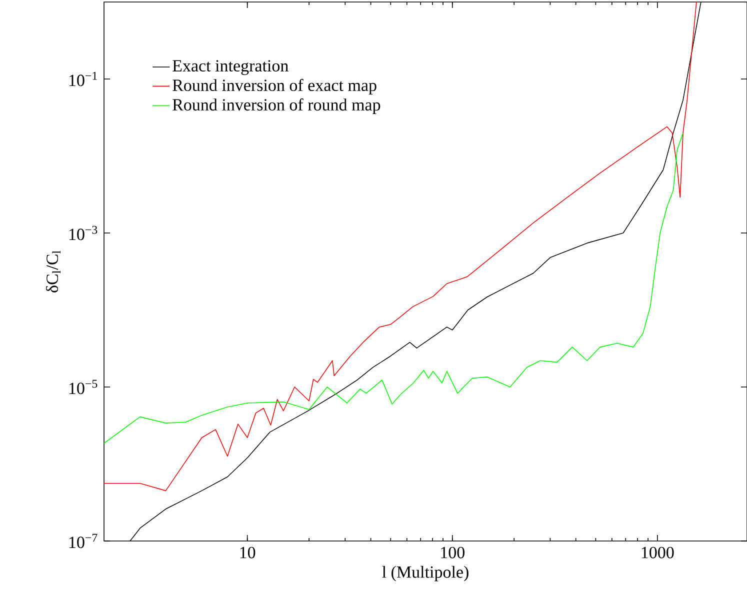 The height and width of the screenshot is (610, 747). I want to click on legend-label: Exact integration, so click(230, 68).